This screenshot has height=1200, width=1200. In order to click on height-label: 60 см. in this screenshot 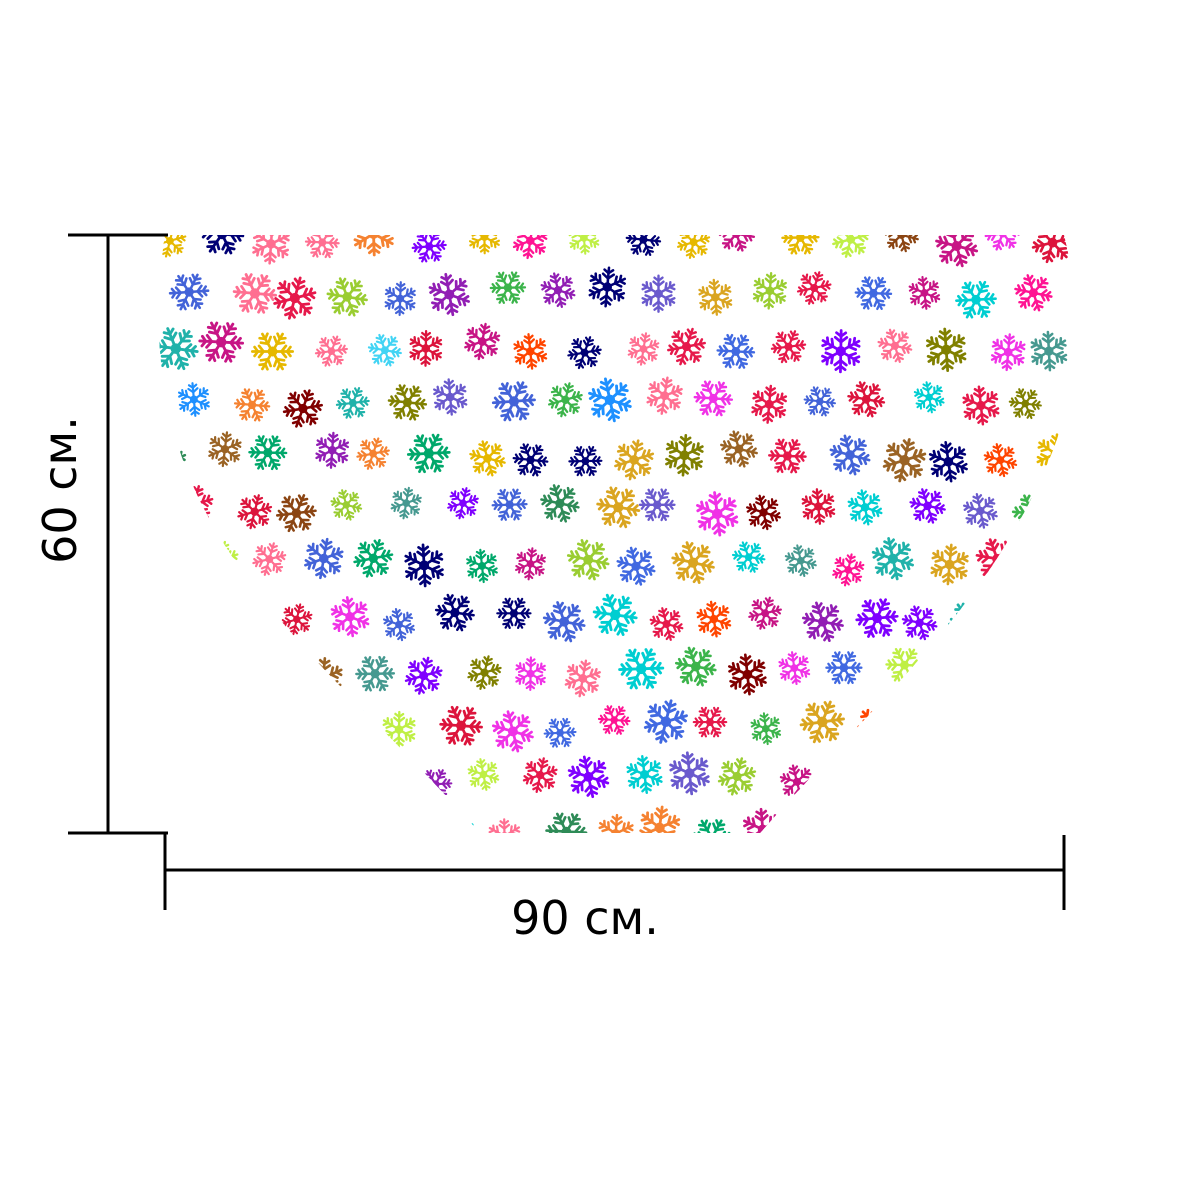, I will do `click(60, 490)`.